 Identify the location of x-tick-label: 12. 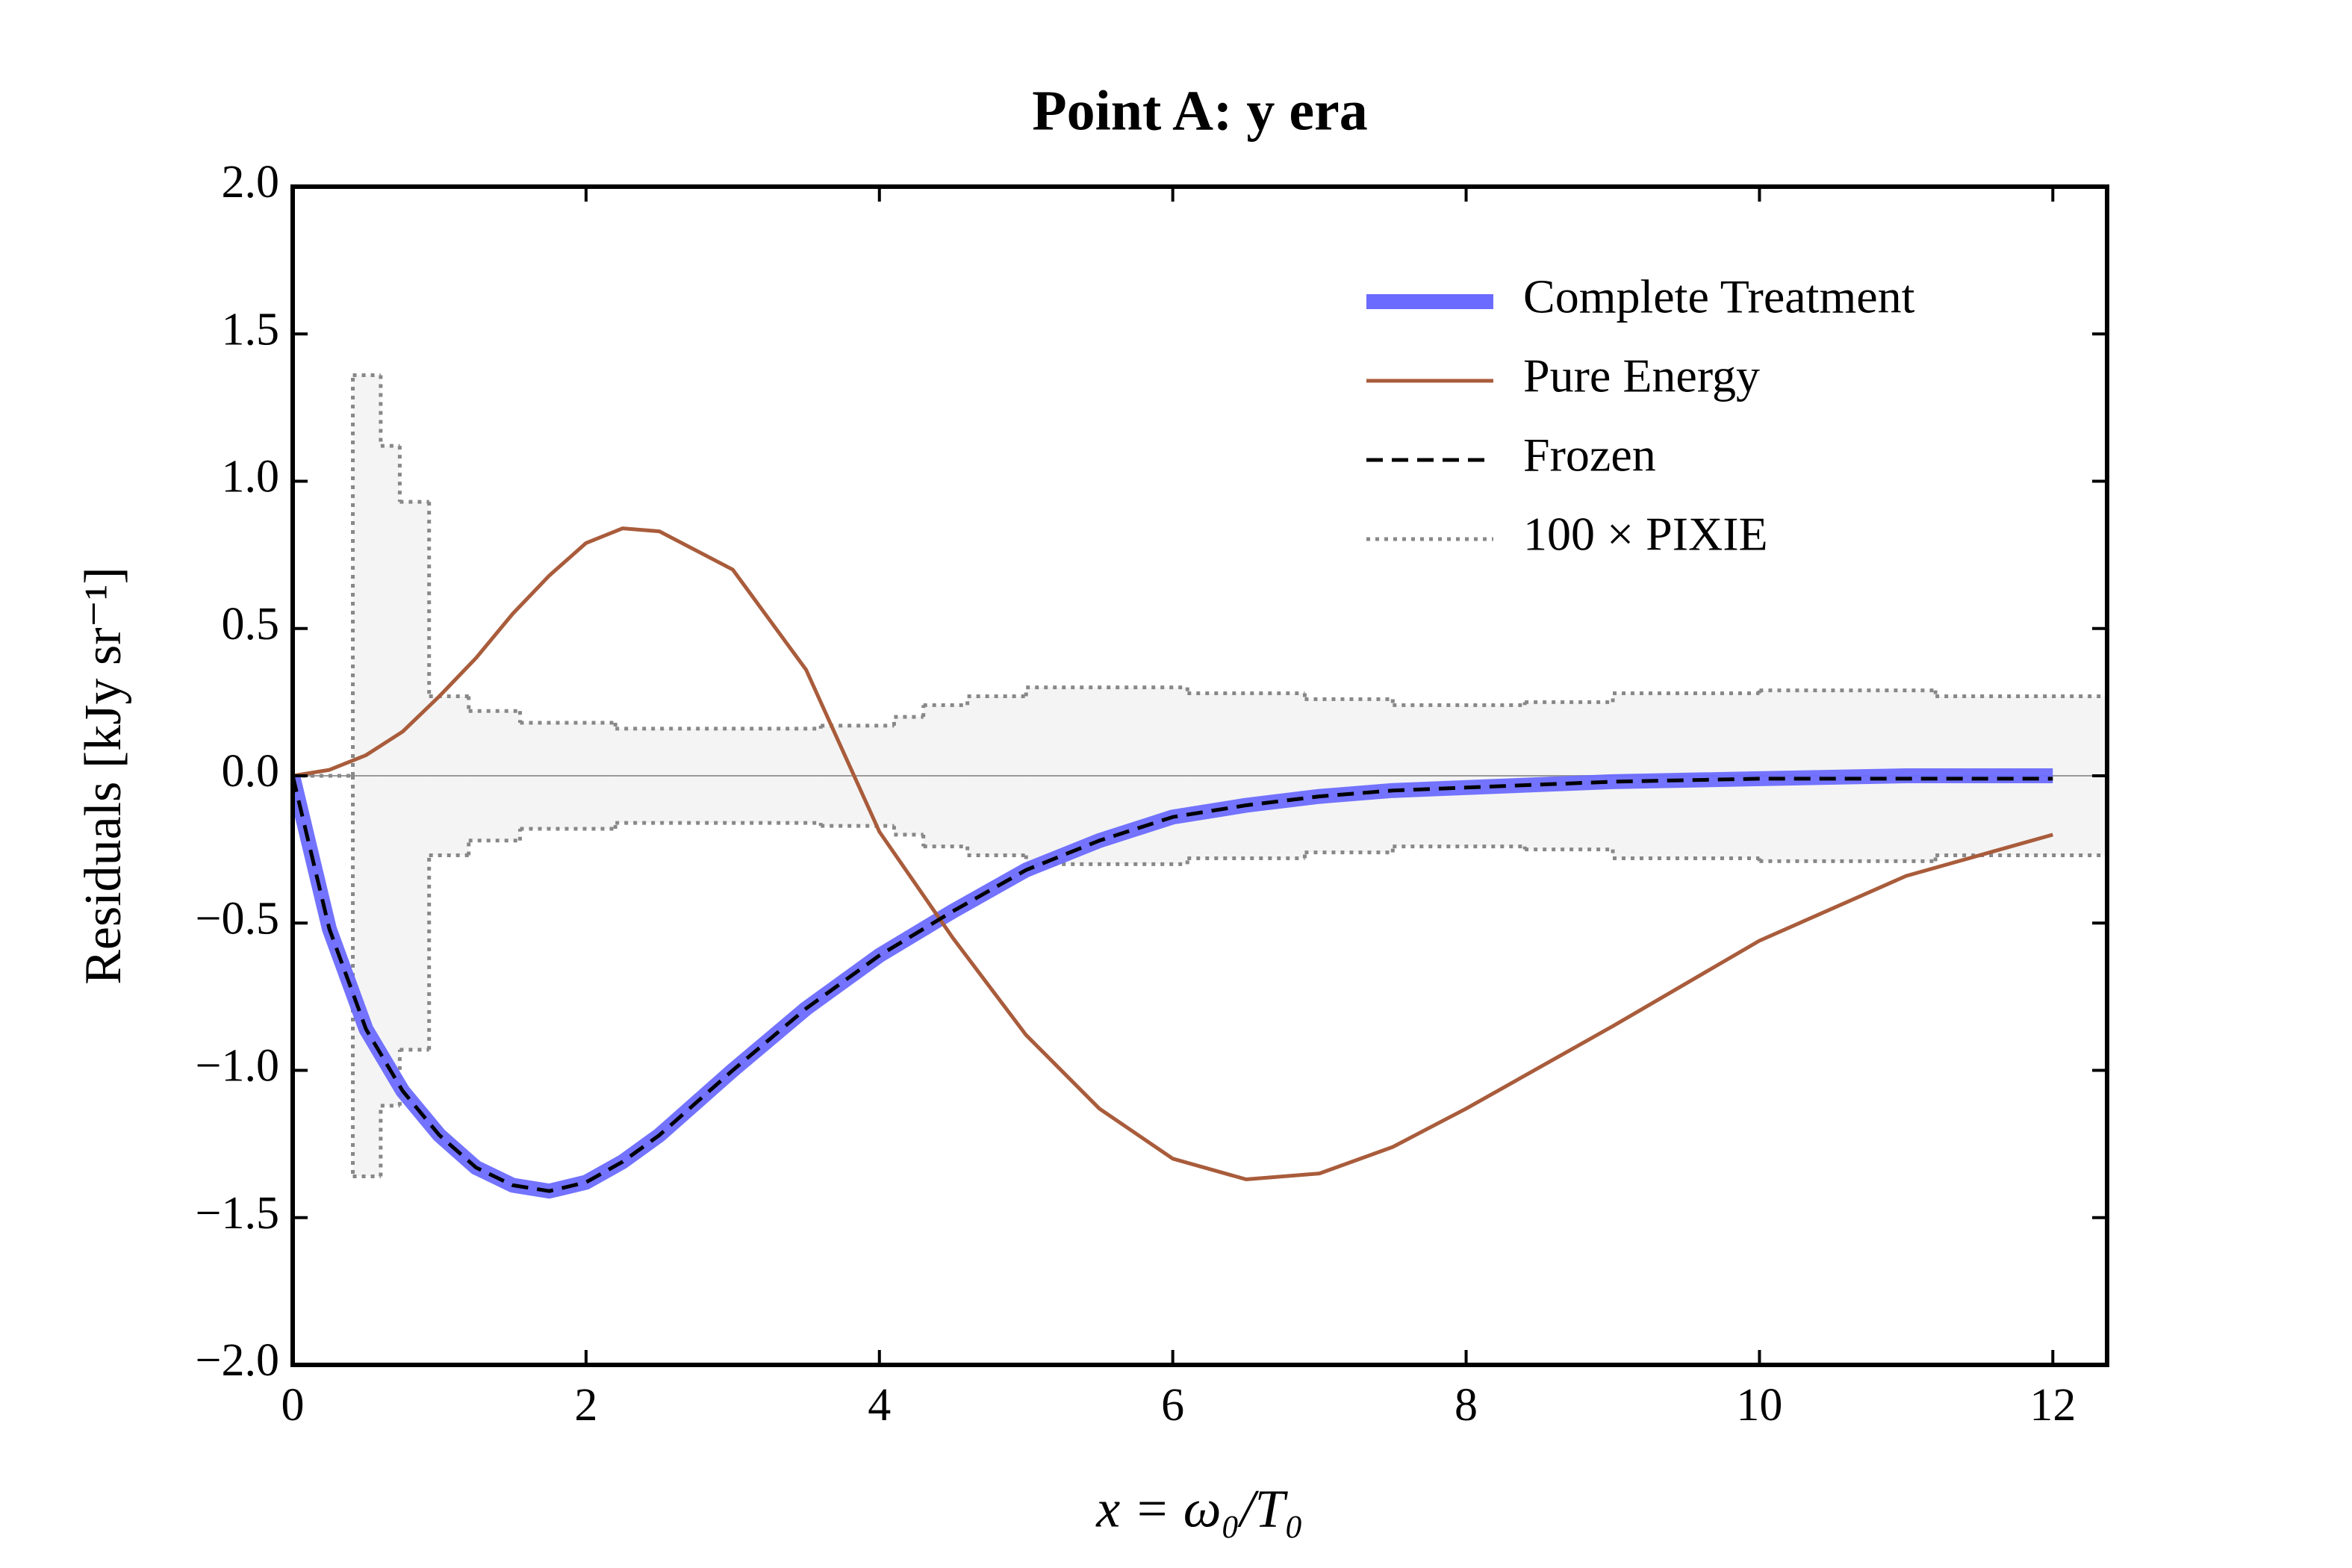
(2052, 1405).